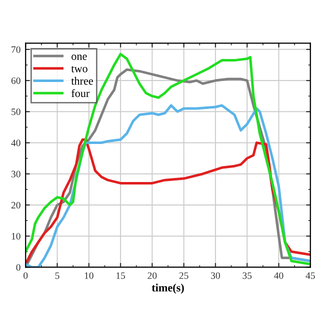 The image size is (320, 320). Describe the element at coordinates (121, 275) in the screenshot. I see `x-tick-label: 15` at that location.